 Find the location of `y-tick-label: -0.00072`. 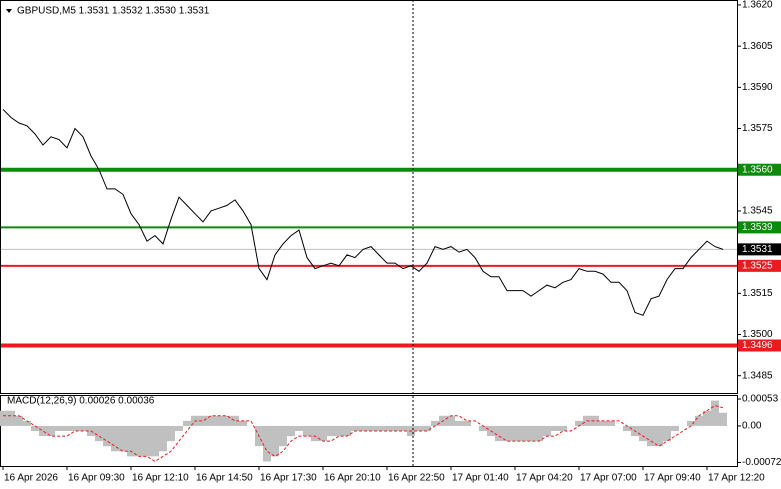

y-tick-label: -0.00072 is located at coordinates (761, 462).